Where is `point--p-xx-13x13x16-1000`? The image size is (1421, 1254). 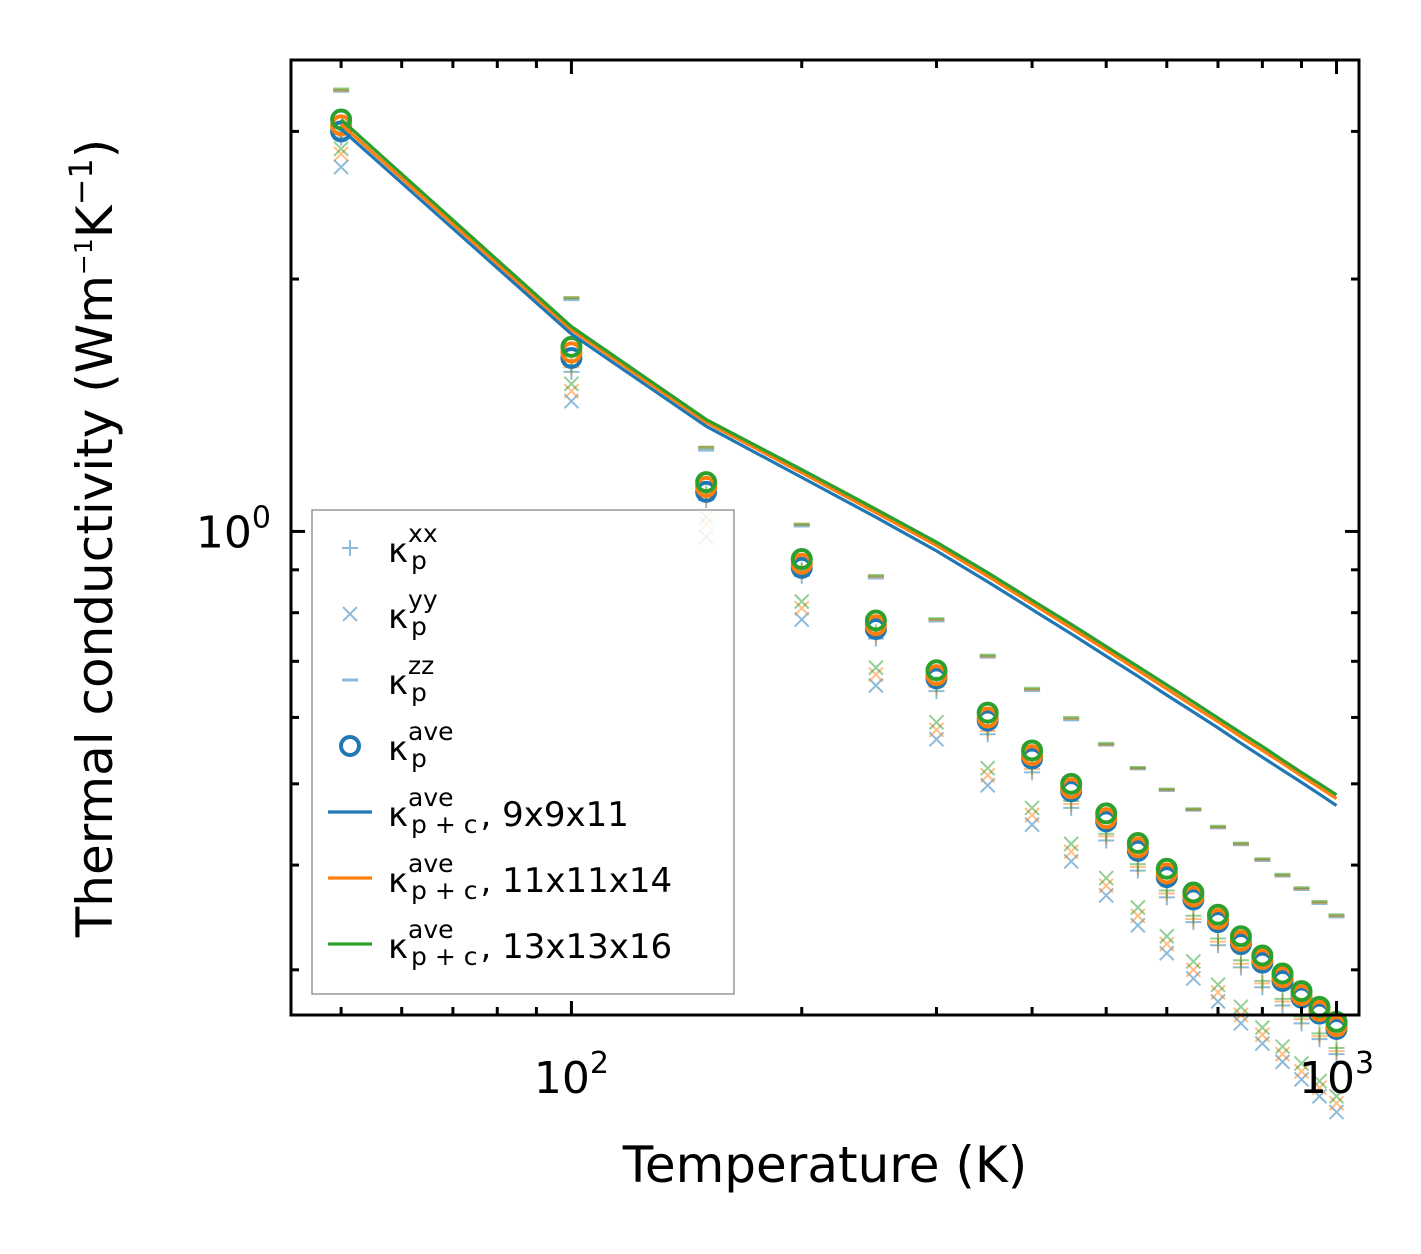 point--p-xx-13x13x16-1000 is located at coordinates (1336, 1048).